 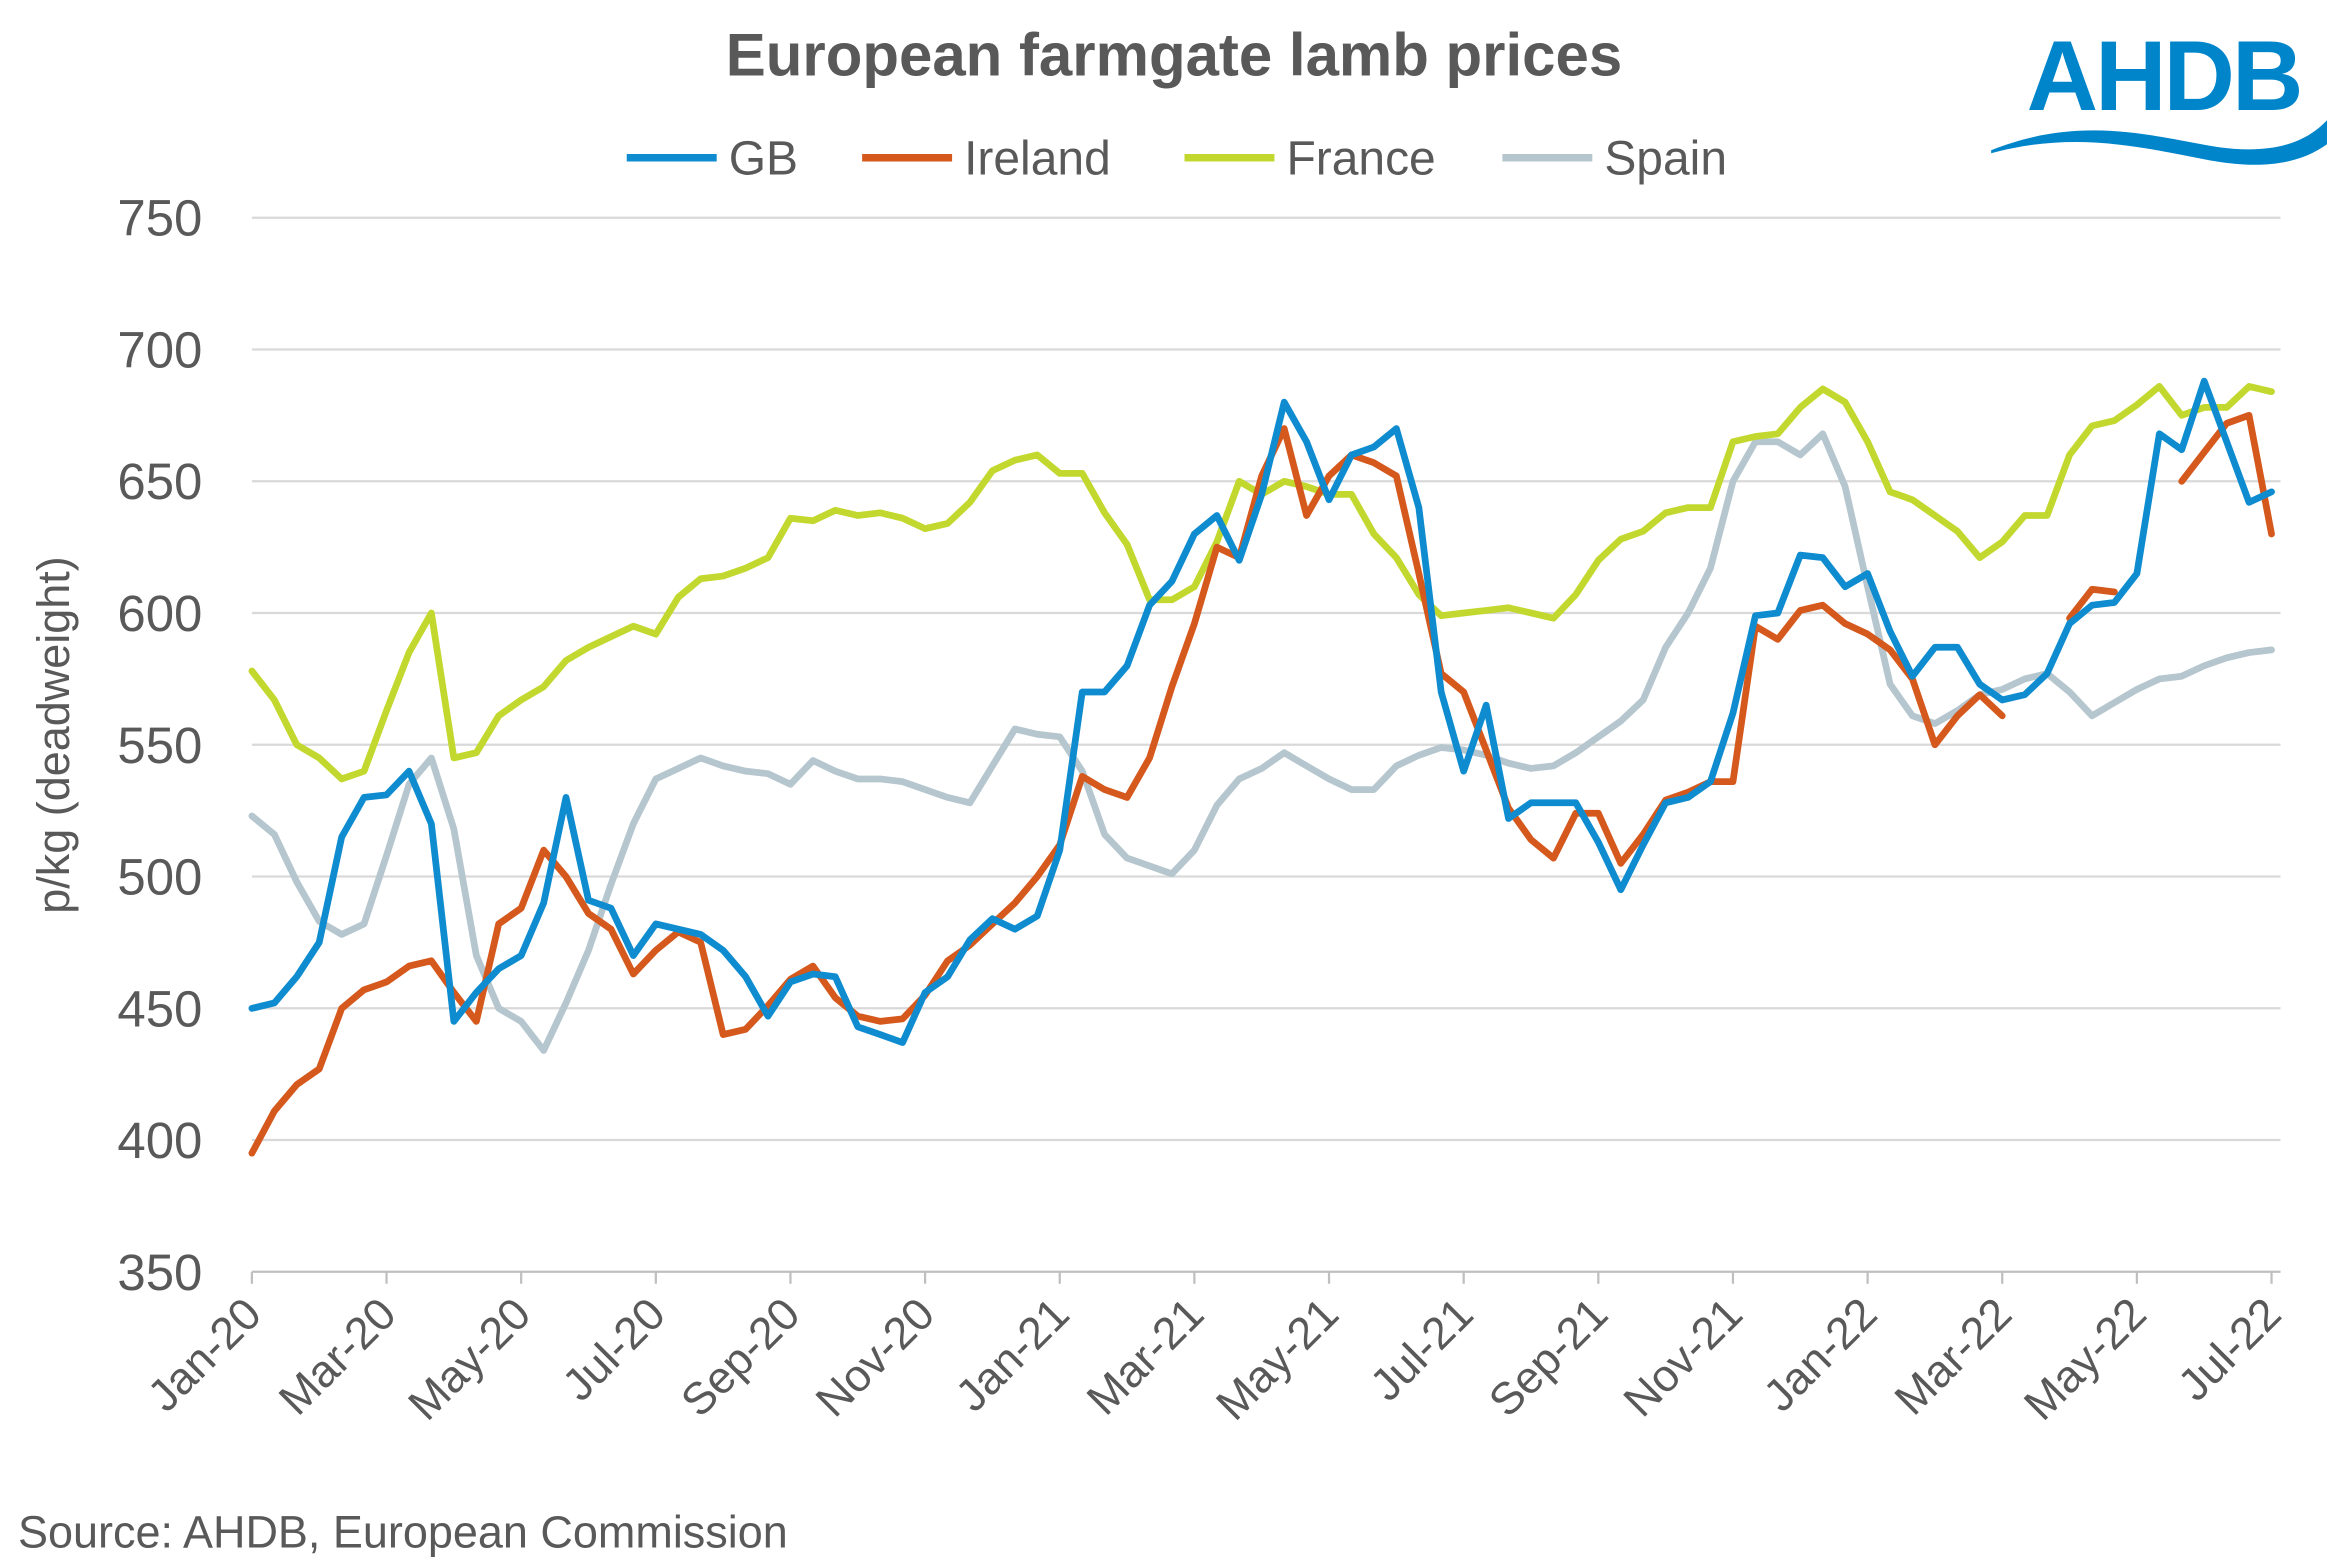 I want to click on y-axis: 350 400 450 500 550 600 650 700 750, so click(x=159, y=745).